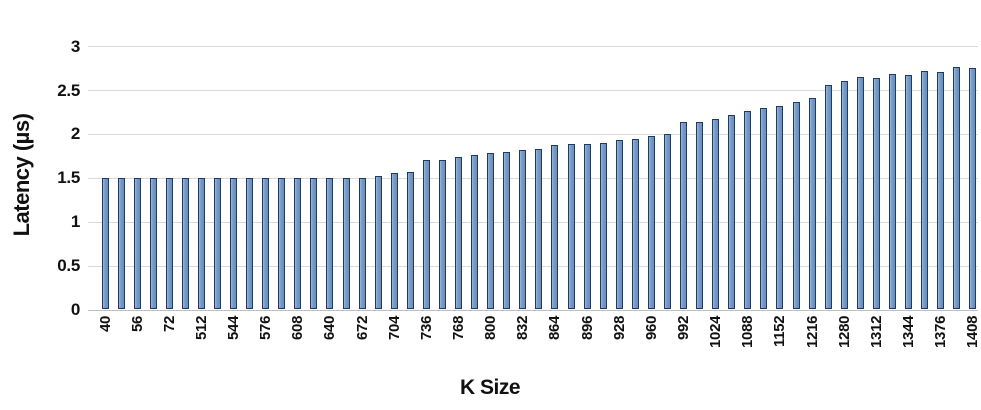 The height and width of the screenshot is (410, 981). I want to click on x-tick-label: 40, so click(105, 323).